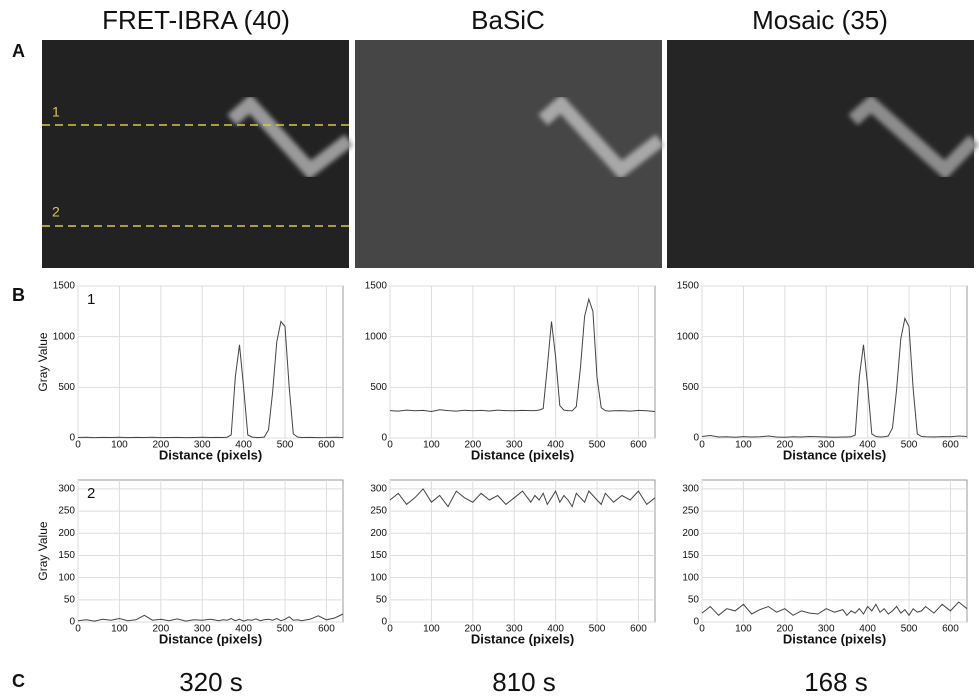 Image resolution: width=979 pixels, height=696 pixels. What do you see at coordinates (56, 112) in the screenshot?
I see `profile-line-label: 1` at bounding box center [56, 112].